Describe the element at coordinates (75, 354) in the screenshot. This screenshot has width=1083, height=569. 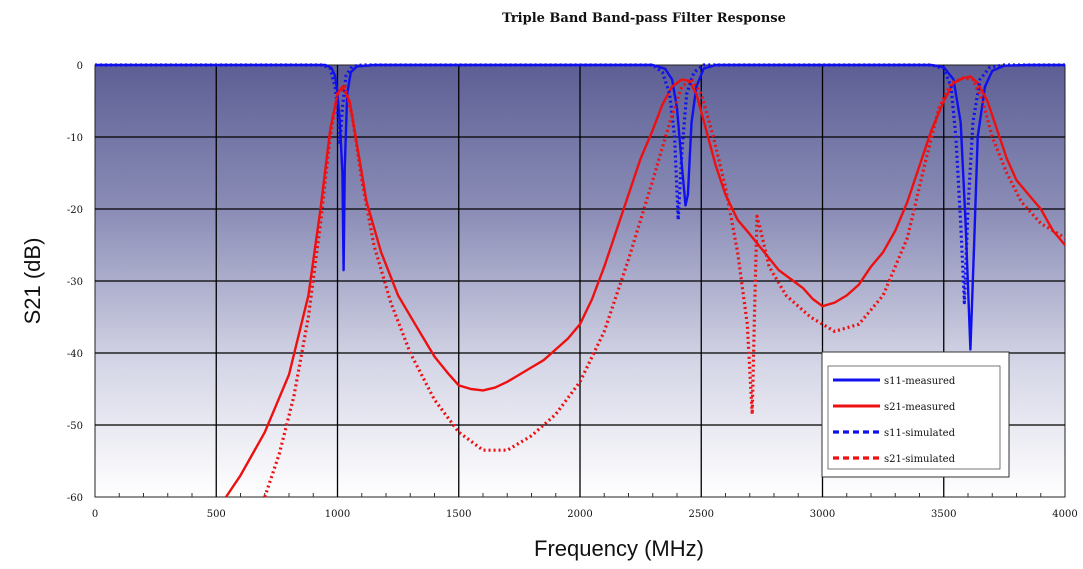
I see `y-tick-label: -40` at that location.